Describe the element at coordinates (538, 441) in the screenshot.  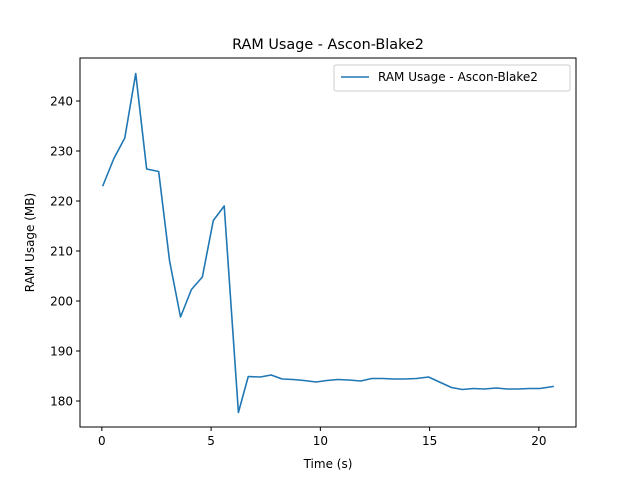
I see `x-tick-label: 20` at that location.